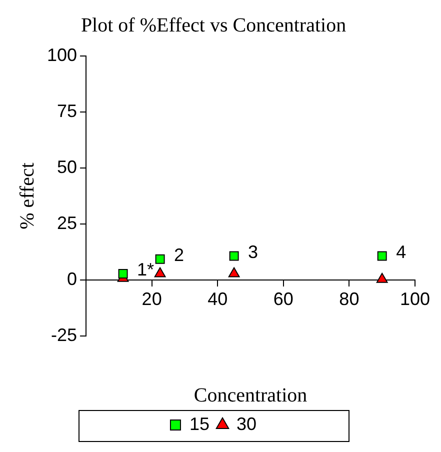 This screenshot has width=441, height=452. I want to click on legend-label: 15, so click(199, 424).